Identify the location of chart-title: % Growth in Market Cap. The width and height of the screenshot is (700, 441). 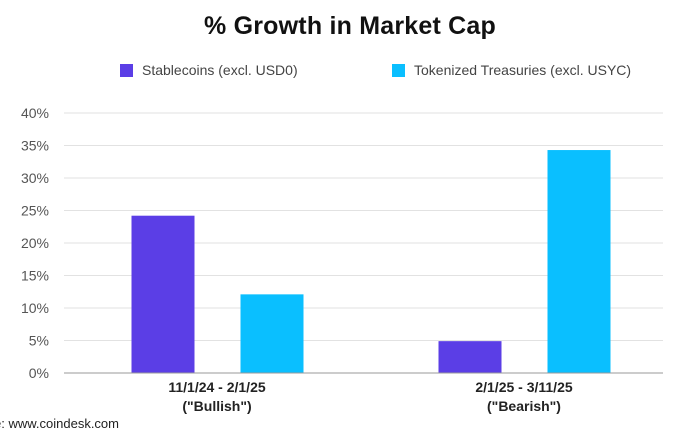
(350, 26).